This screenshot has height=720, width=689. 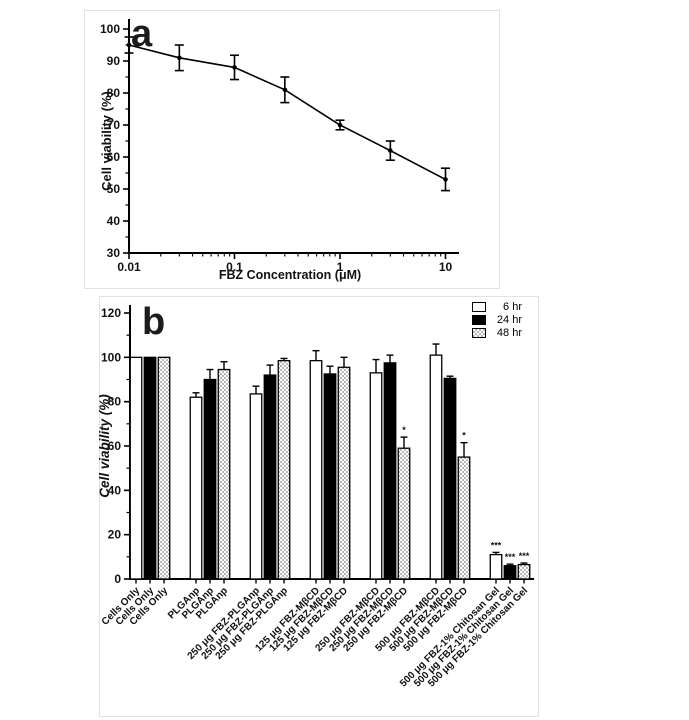 I want to click on legend-label-48hr: 48 hr, so click(x=509, y=332).